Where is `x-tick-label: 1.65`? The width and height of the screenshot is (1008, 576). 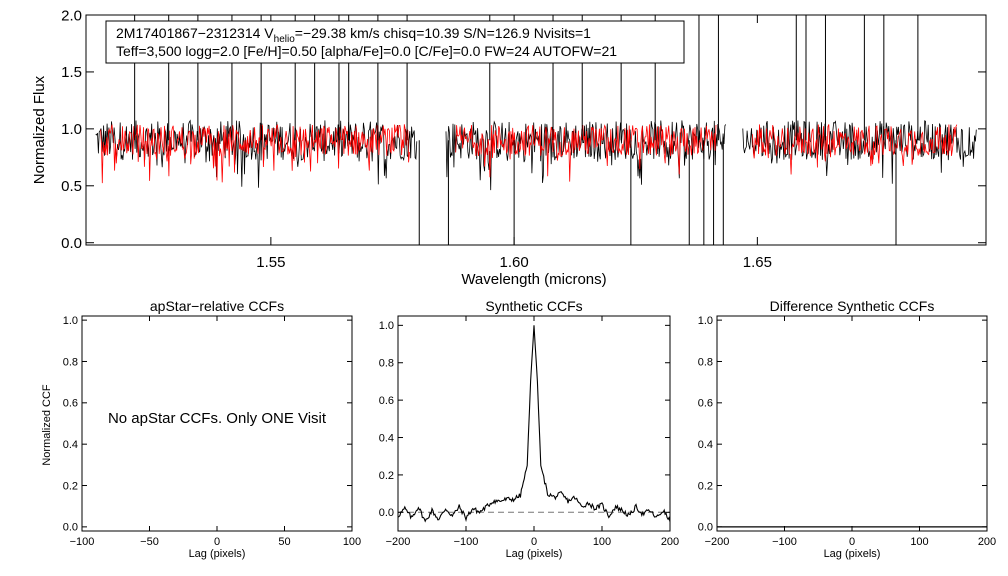 x-tick-label: 1.65 is located at coordinates (757, 262).